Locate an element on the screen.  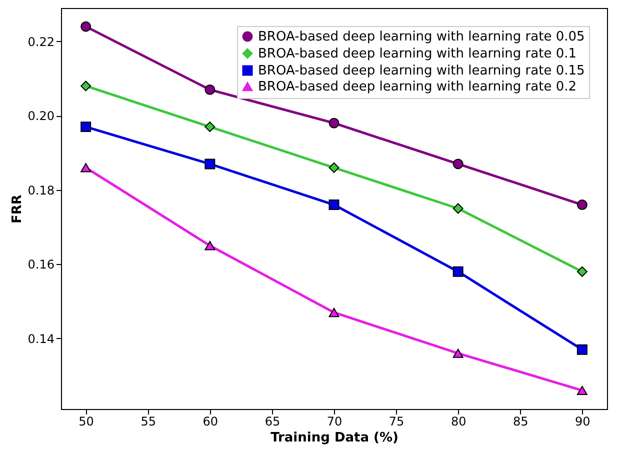
x-tick-label: 60 is located at coordinates (210, 421).